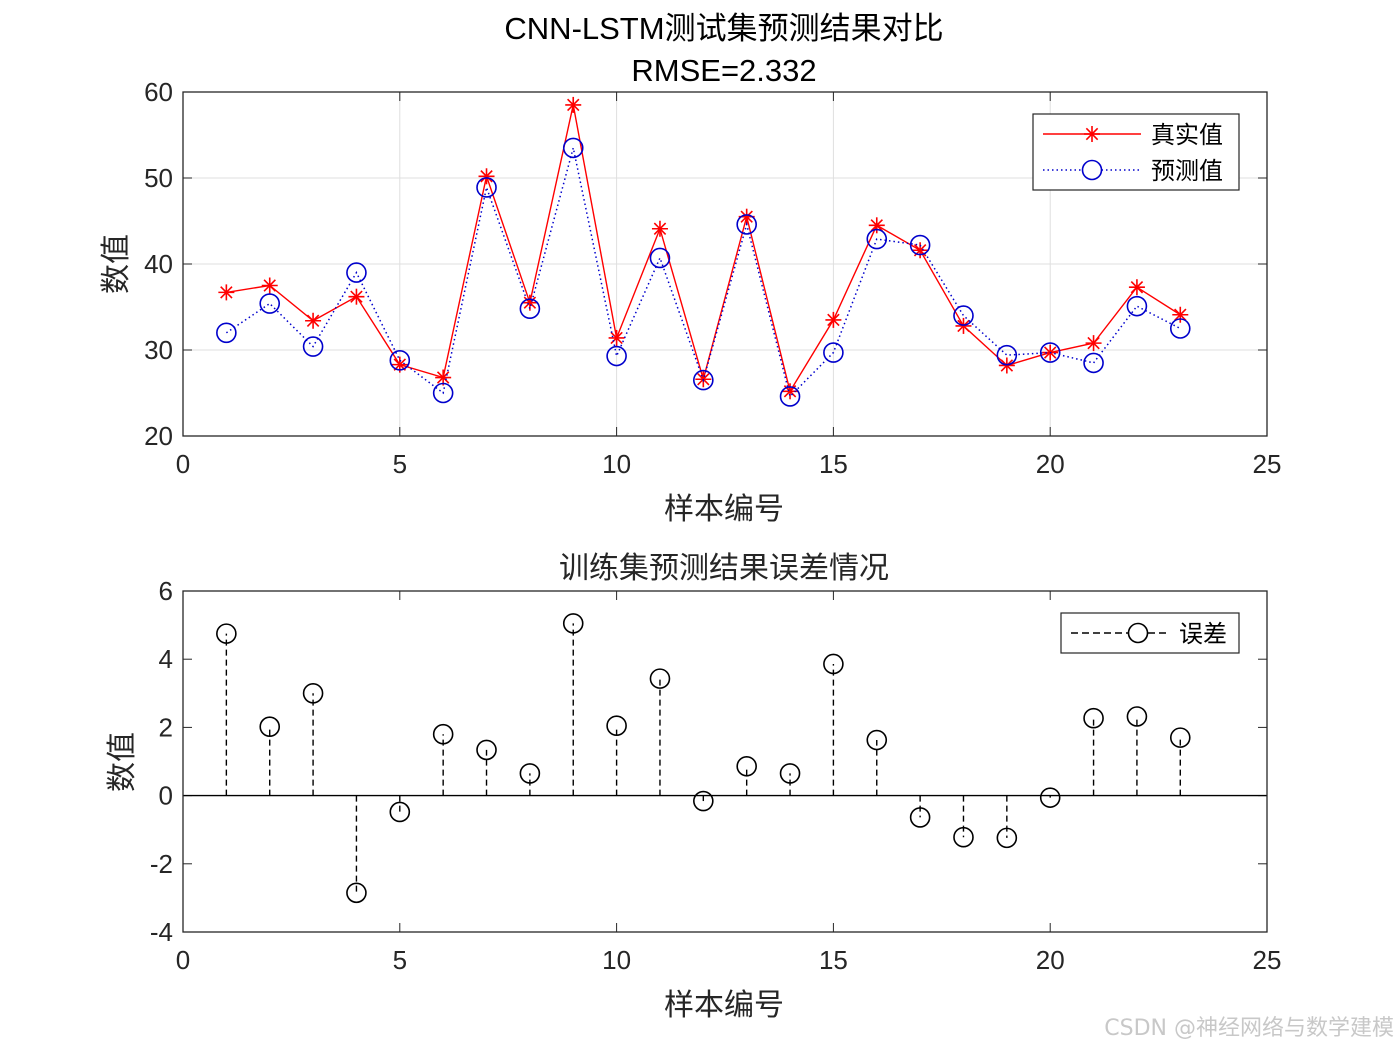  I want to click on x-tick-label: 15, so click(833, 960).